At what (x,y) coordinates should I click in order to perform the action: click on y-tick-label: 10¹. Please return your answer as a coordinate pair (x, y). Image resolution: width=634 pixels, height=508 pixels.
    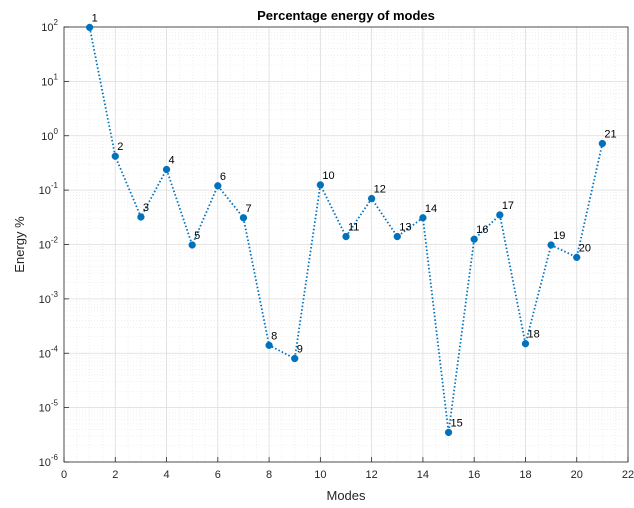
    Looking at the image, I should click on (49, 80).